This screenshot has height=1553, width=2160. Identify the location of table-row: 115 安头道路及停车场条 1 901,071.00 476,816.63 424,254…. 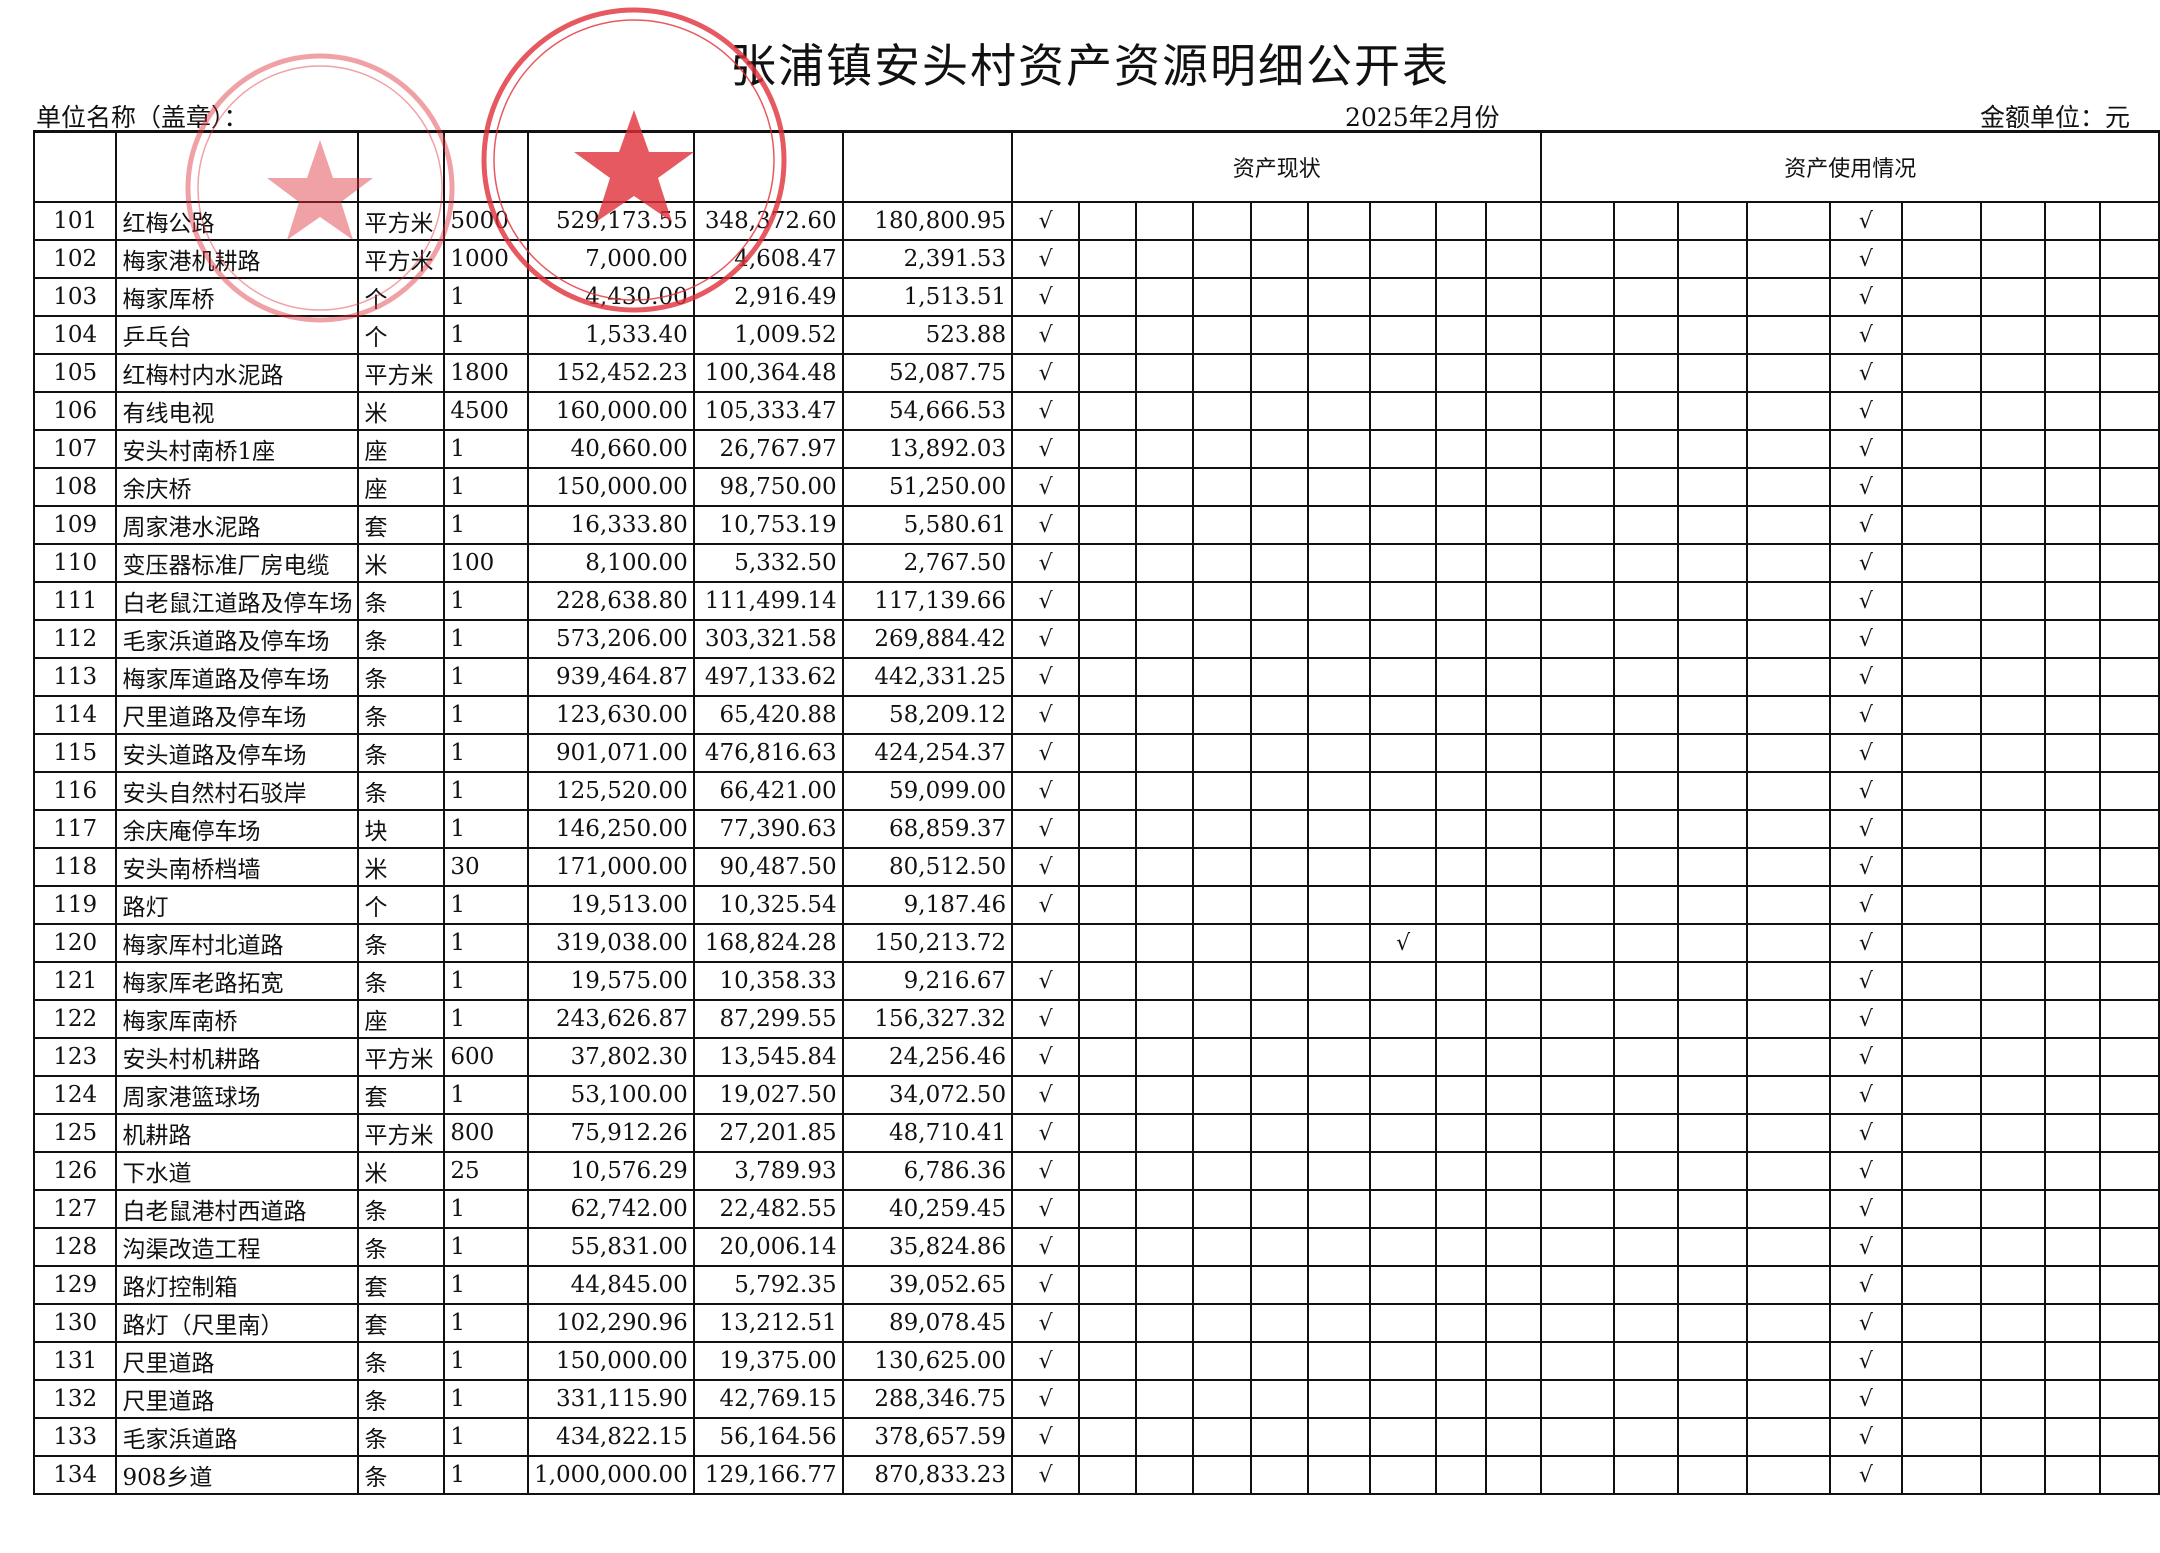
(1096, 753).